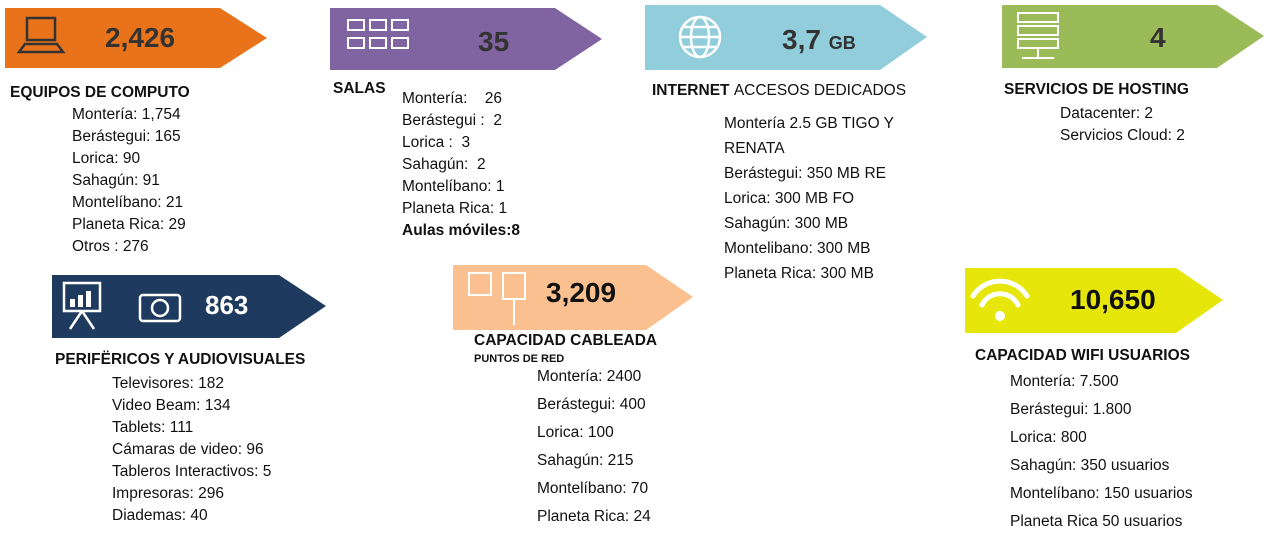 Image resolution: width=1266 pixels, height=533 pixels. What do you see at coordinates (786, 223) in the screenshot?
I see `list-item: Sahagún: 300 MB` at bounding box center [786, 223].